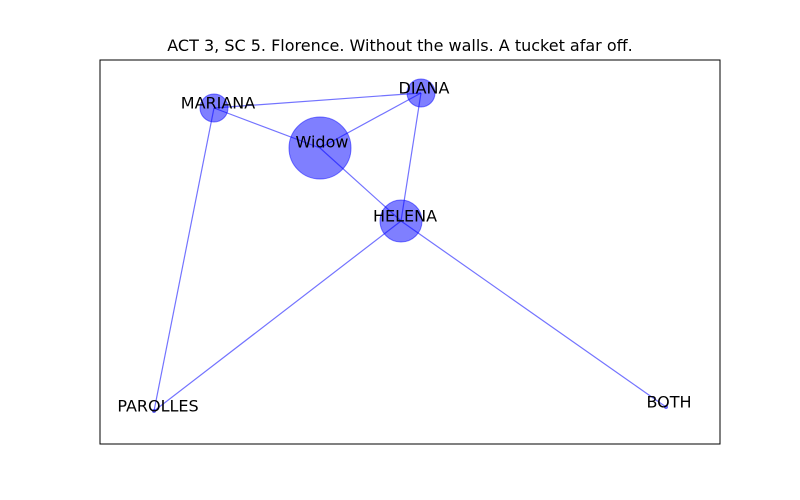 The image size is (800, 500). I want to click on node-label-diana: DIANA, so click(424, 88).